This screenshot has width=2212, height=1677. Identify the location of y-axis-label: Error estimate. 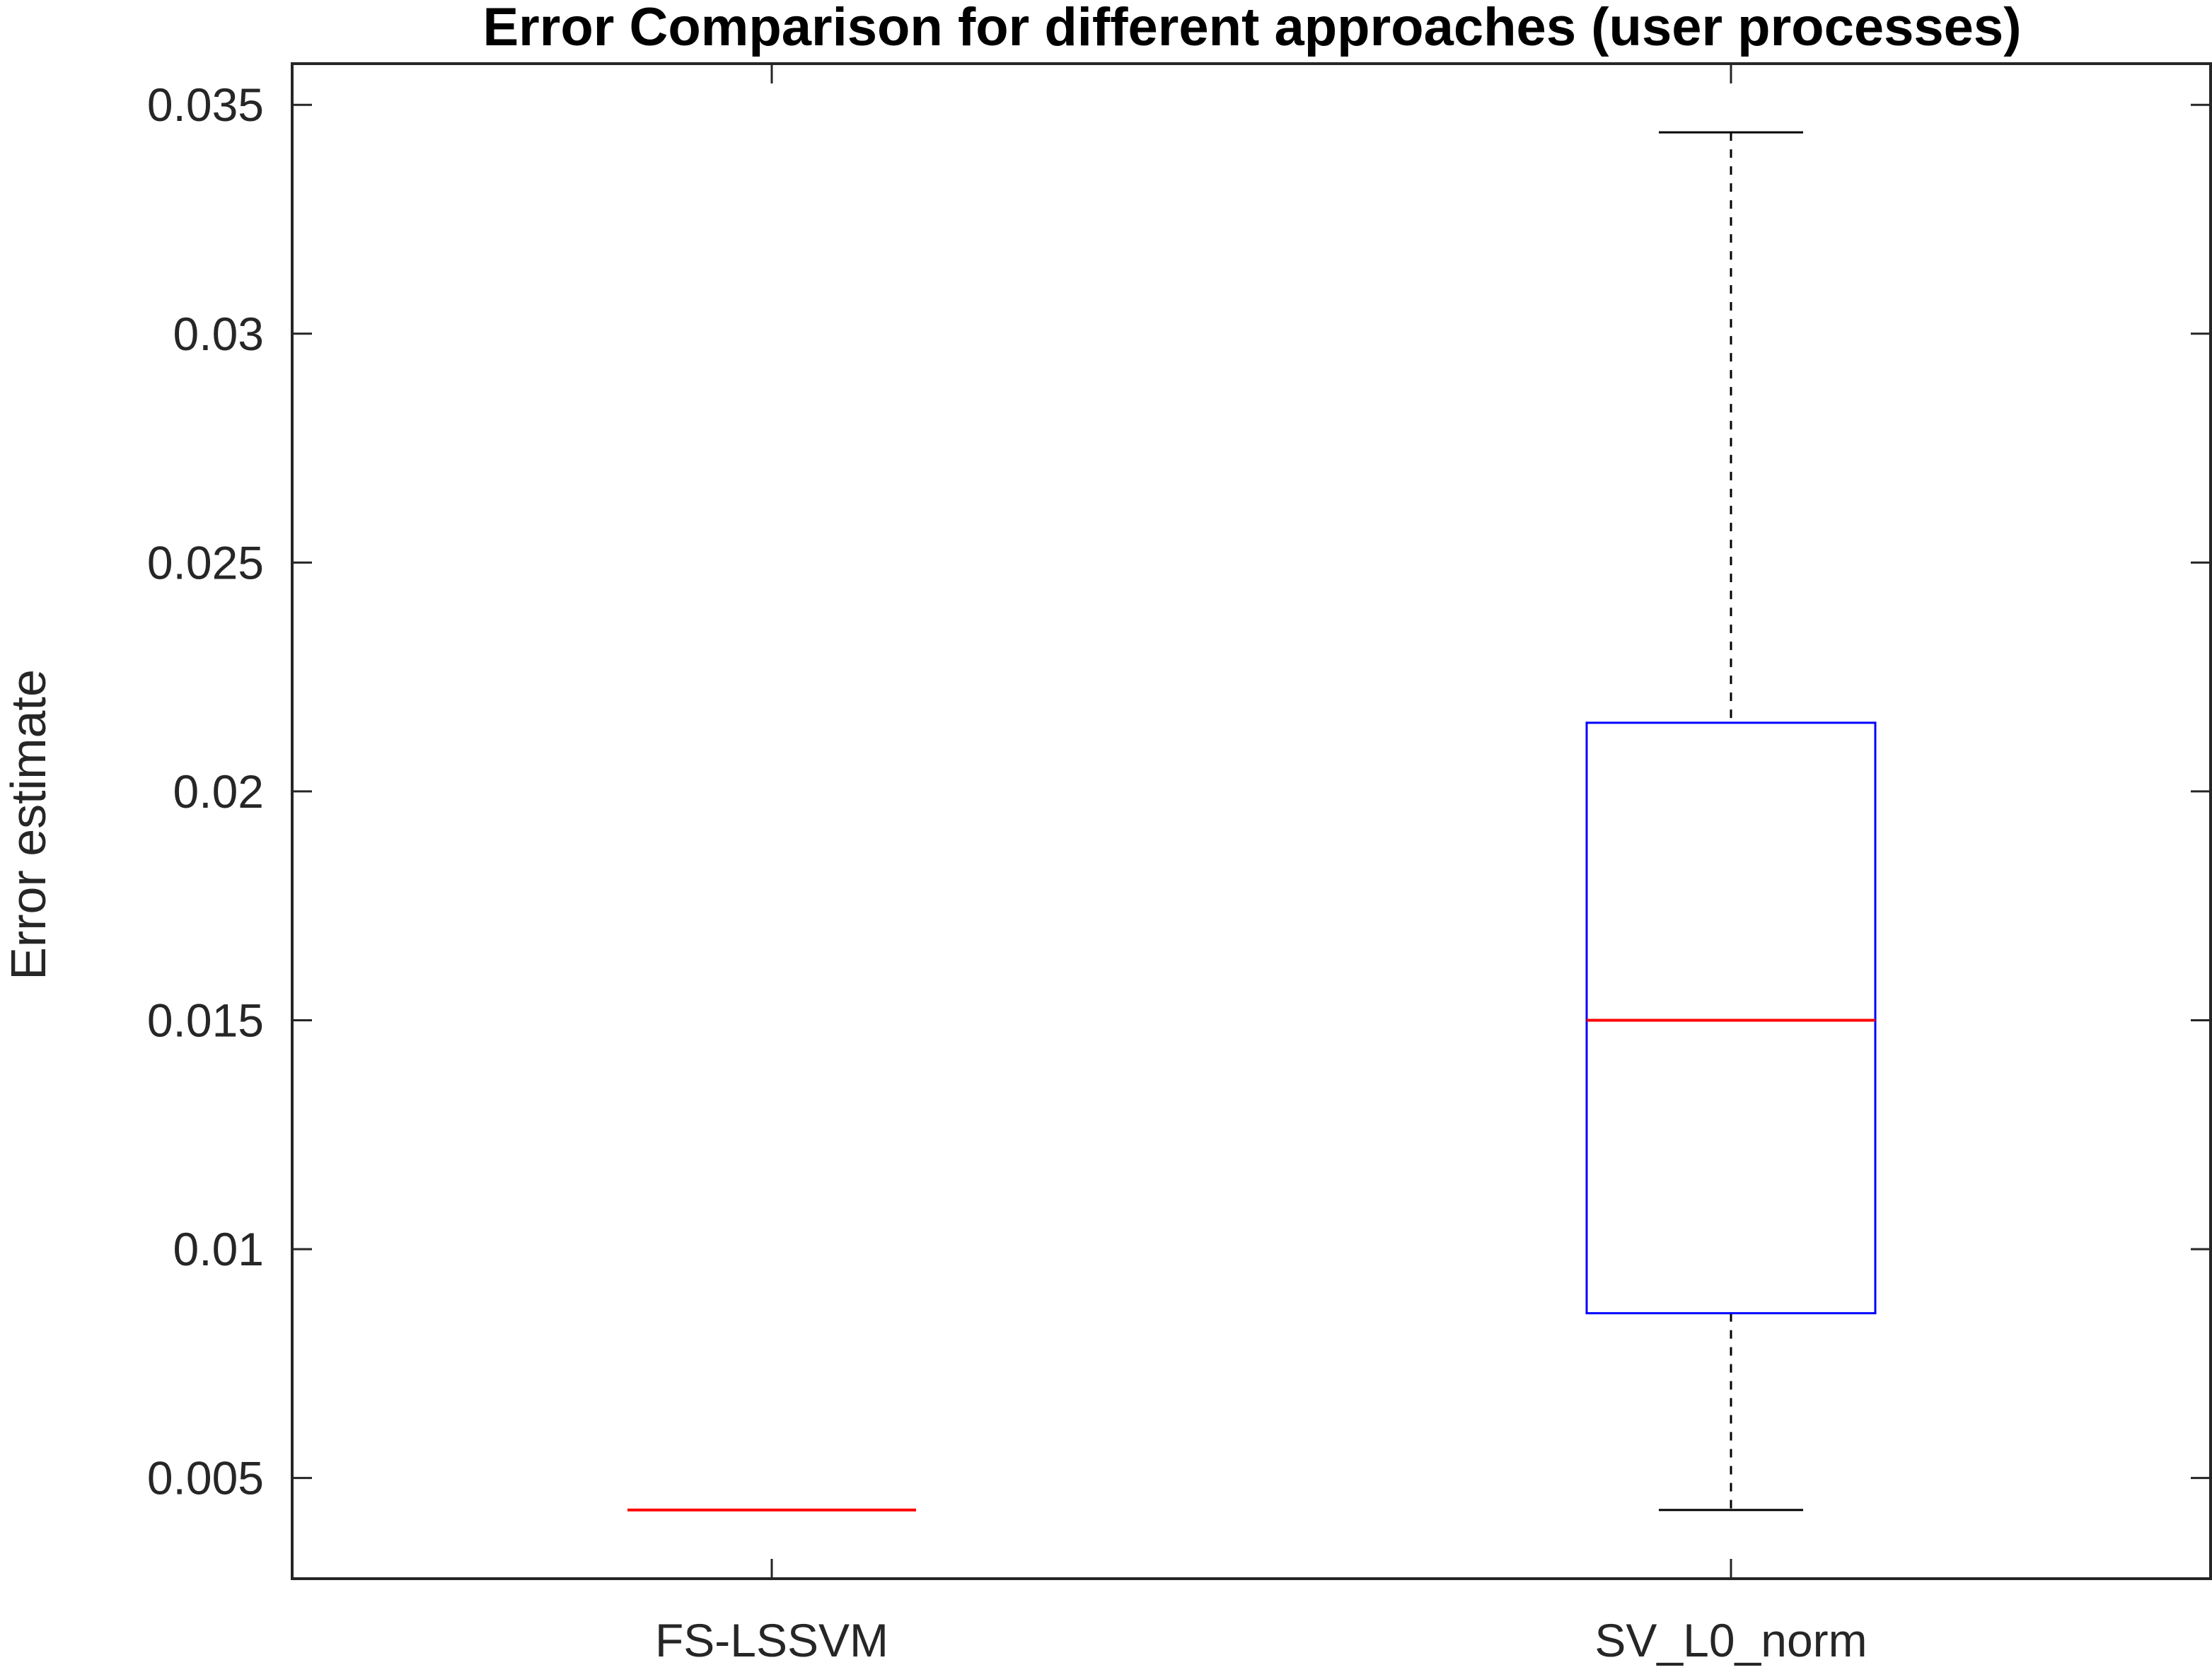
(28, 824).